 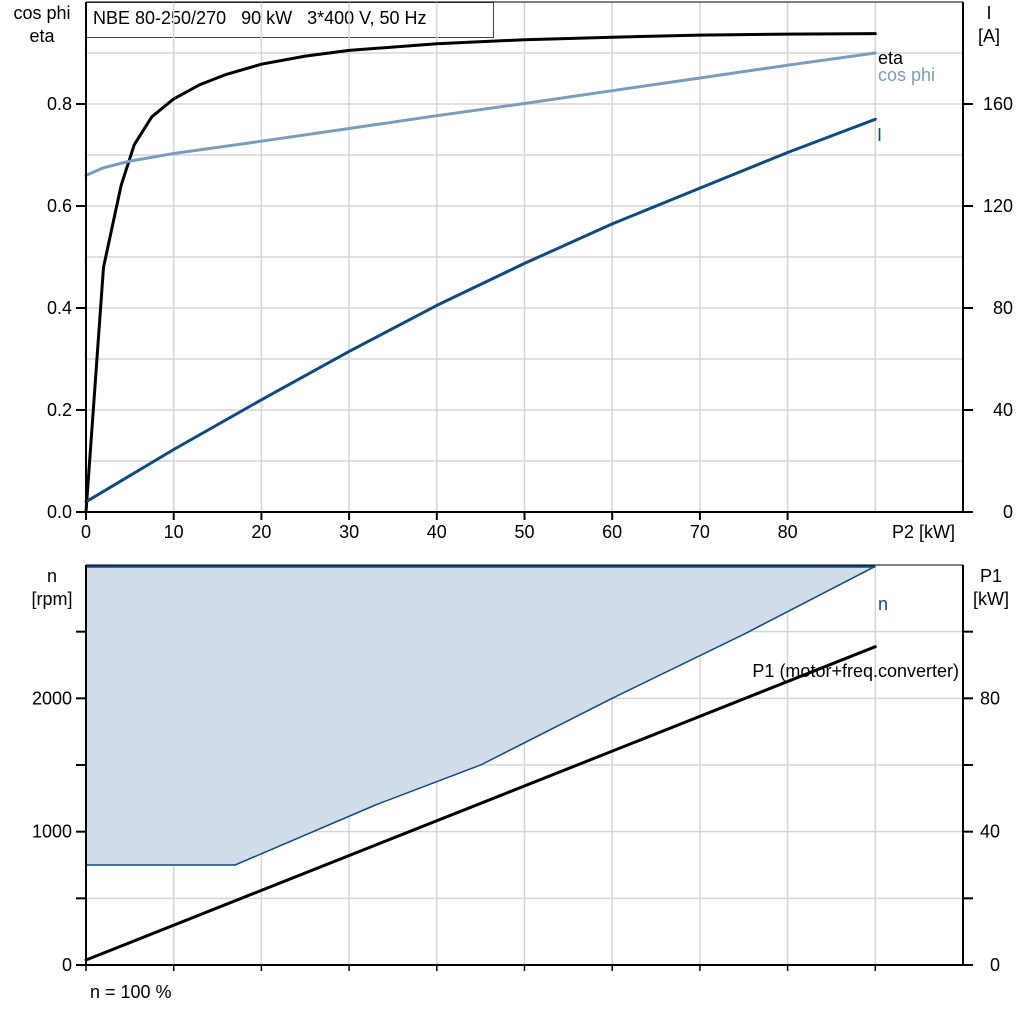 What do you see at coordinates (437, 532) in the screenshot?
I see `x-tick-label: 40` at bounding box center [437, 532].